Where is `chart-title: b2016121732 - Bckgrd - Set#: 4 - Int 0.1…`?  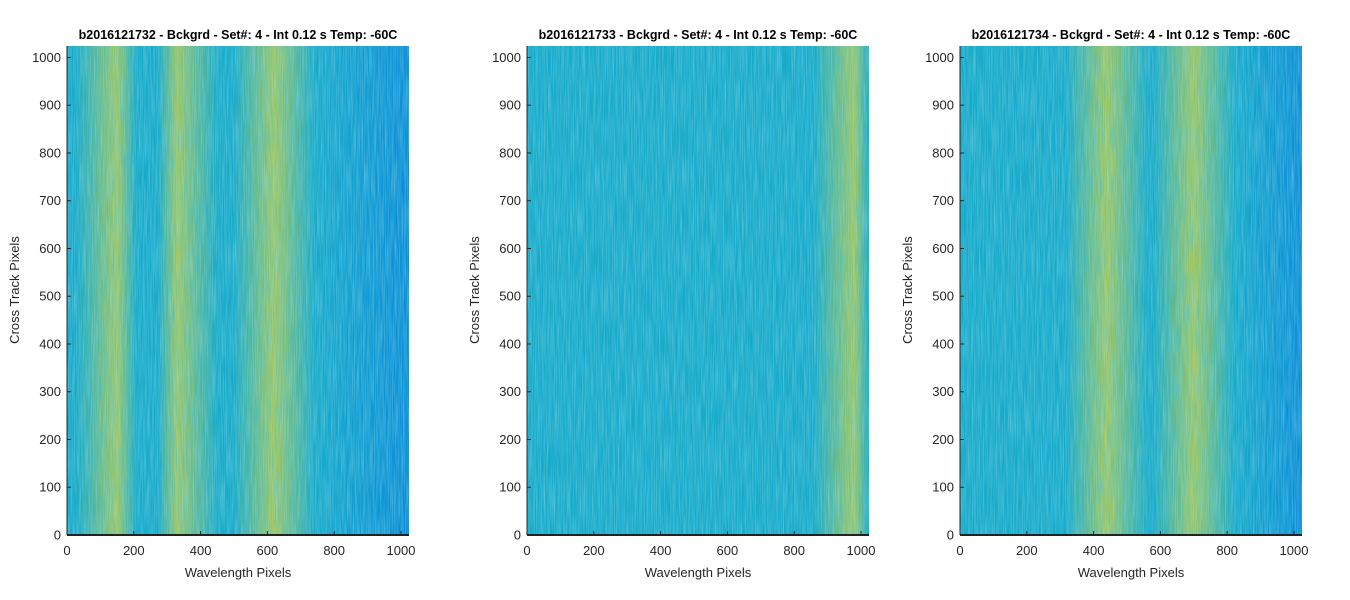
chart-title: b2016121732 - Bckgrd - Set#: 4 - Int 0.1… is located at coordinates (238, 35).